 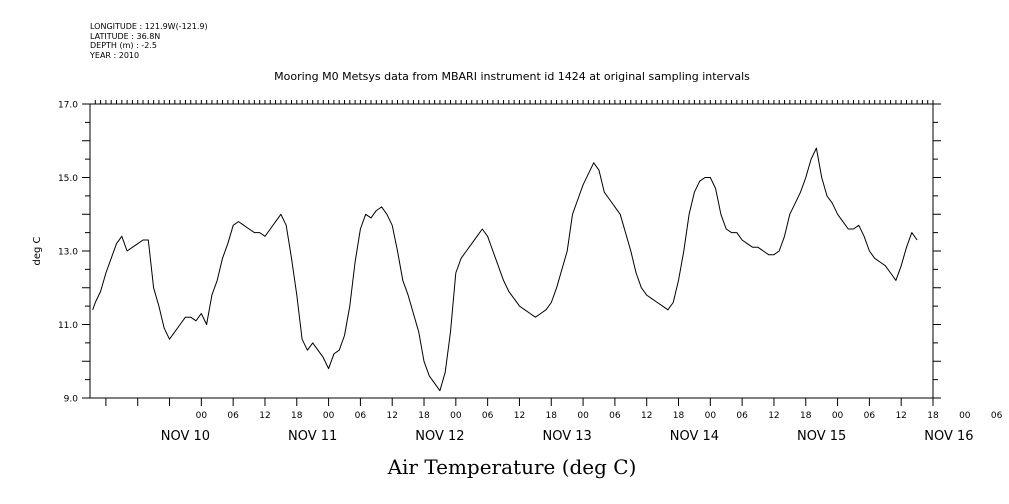 I want to click on y-tick-label: 11.0, so click(x=68, y=326).